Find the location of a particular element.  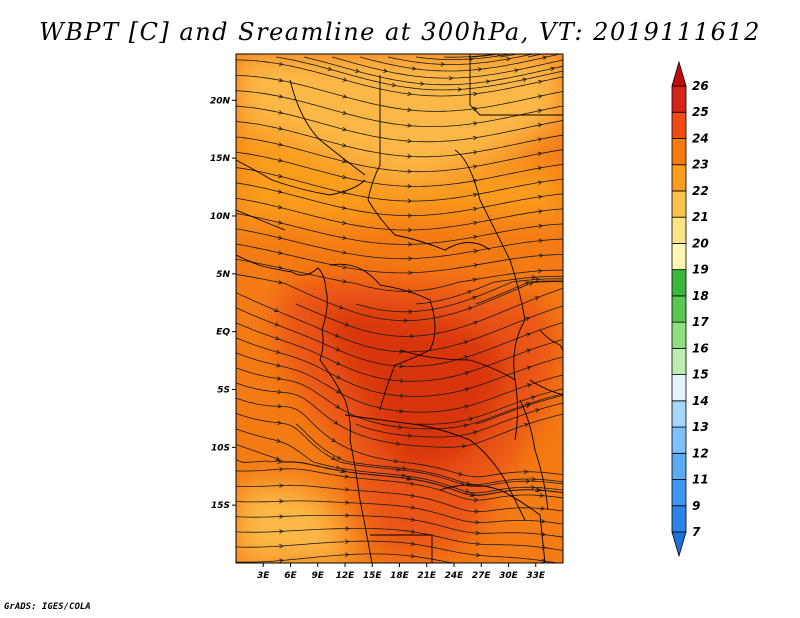

colorbar-label: 20 is located at coordinates (700, 243).